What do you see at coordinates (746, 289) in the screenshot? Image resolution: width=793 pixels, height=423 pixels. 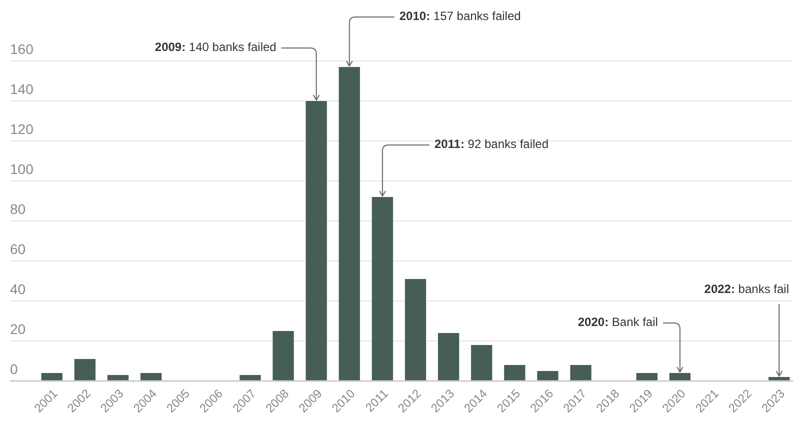 I see `annotation: 2022: banks fail` at bounding box center [746, 289].